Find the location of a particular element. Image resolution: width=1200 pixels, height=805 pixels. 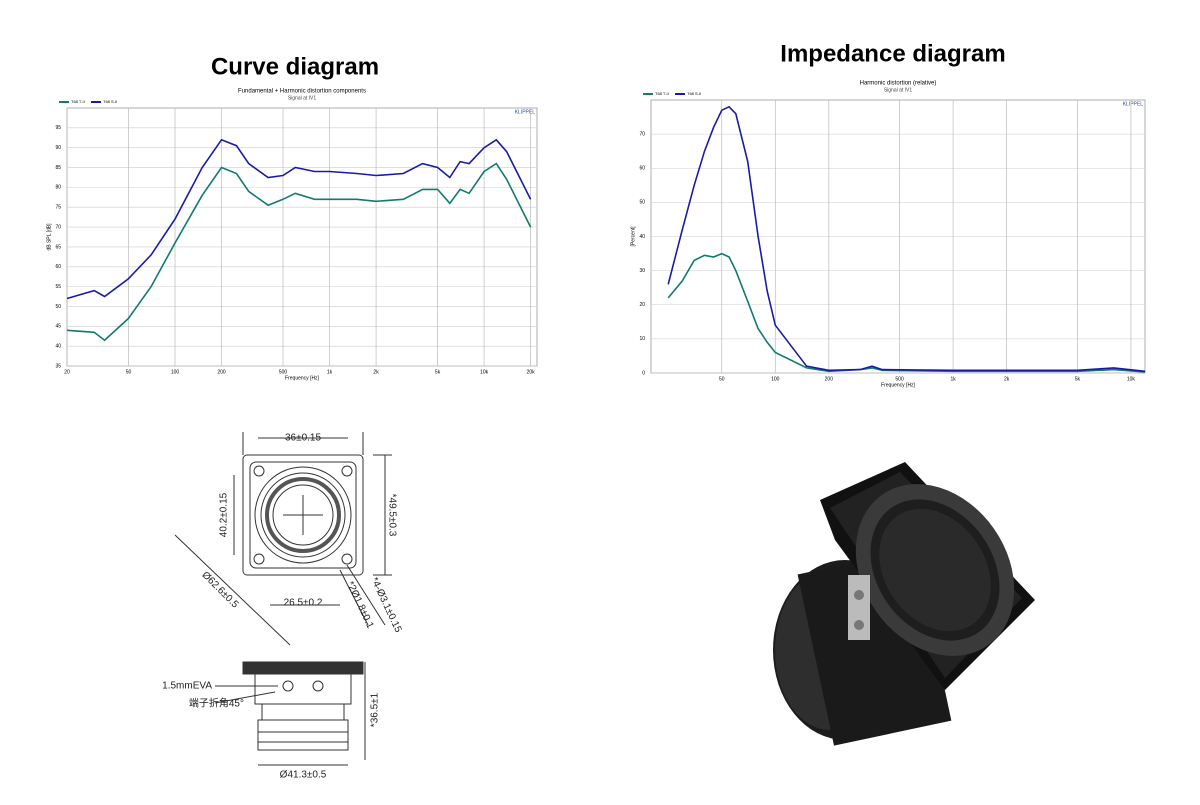

speaker-photo is located at coordinates (904, 604).